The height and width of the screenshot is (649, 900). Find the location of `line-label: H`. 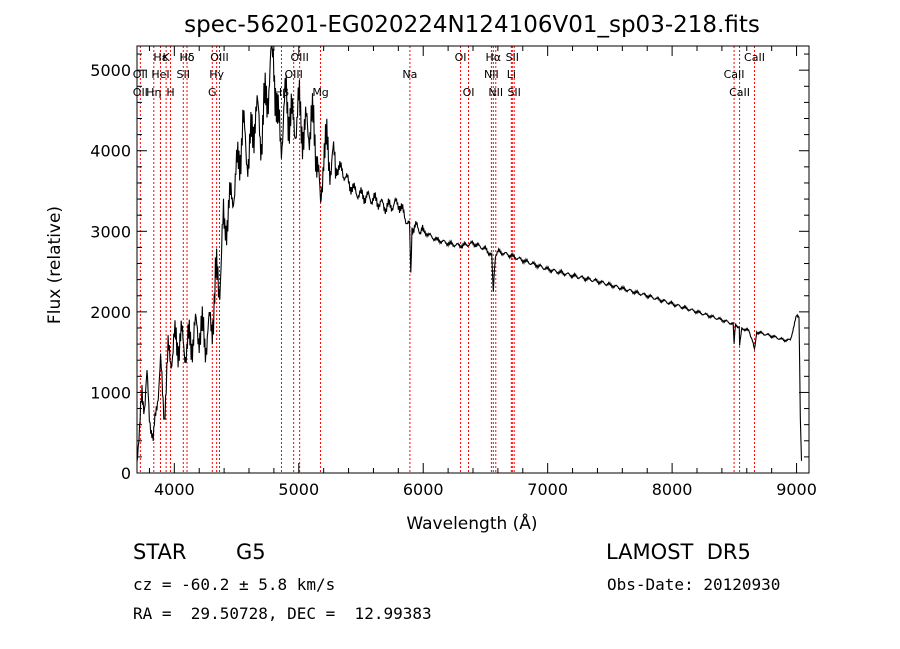

line-label: H is located at coordinates (170, 92).